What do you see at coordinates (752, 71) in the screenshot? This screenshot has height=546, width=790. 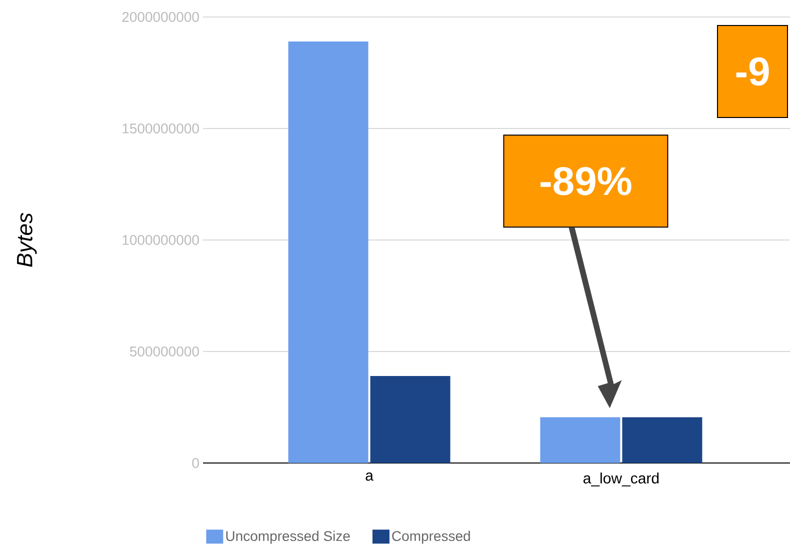 I see `annotation: -9` at bounding box center [752, 71].